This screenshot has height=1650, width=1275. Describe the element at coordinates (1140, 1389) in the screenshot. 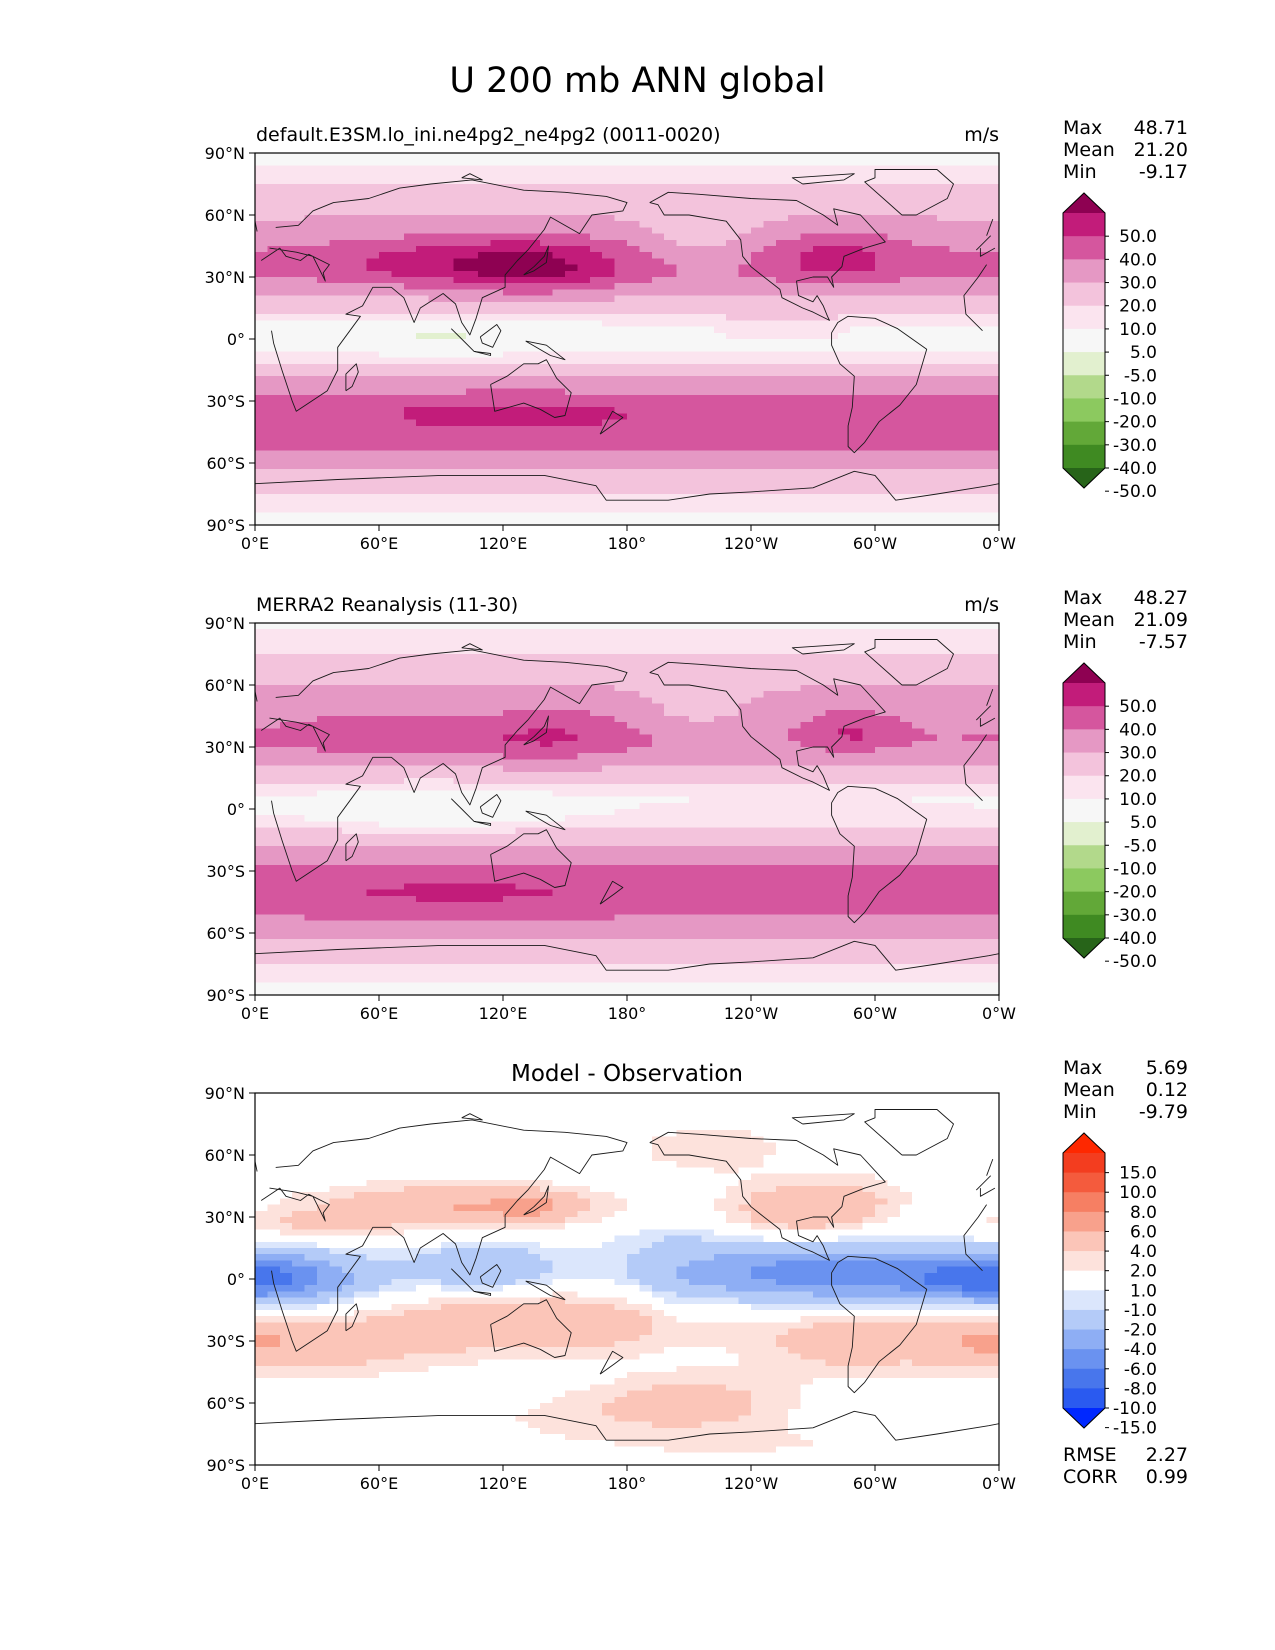

I see `colorbar-tick-label: -8.0` at that location.